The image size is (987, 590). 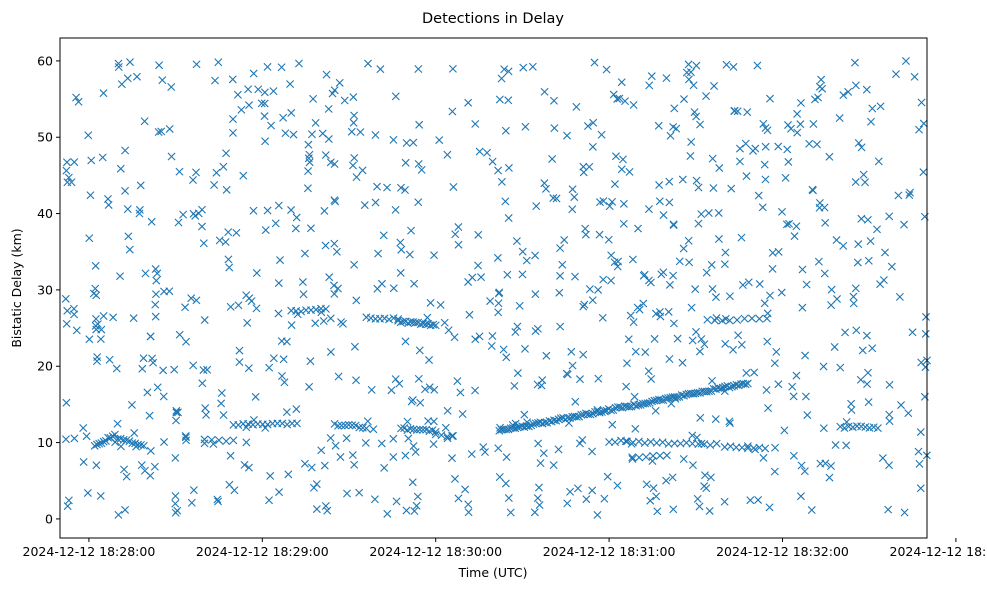 I want to click on y-axis: 0 10 20 30 40 50 60, so click(x=48, y=289).